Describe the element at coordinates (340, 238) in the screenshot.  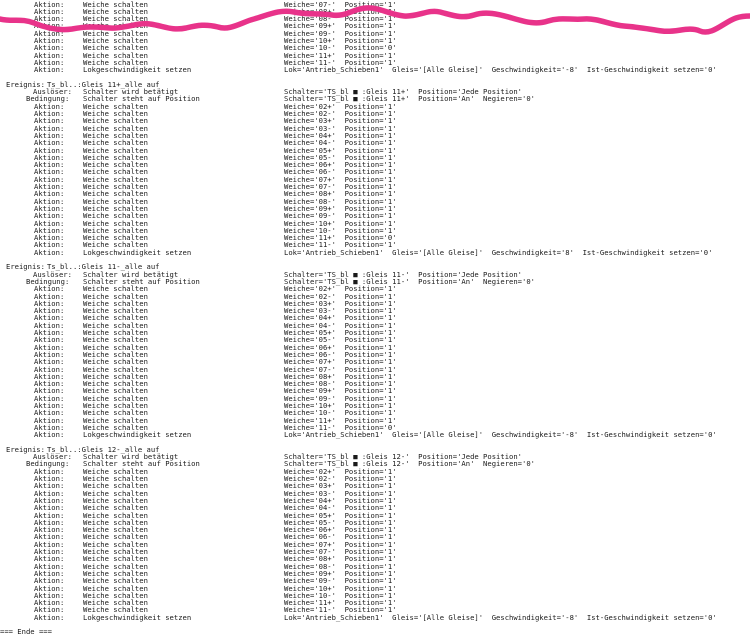
I see `action-param: Weiche='11+' Position='0'` at that location.